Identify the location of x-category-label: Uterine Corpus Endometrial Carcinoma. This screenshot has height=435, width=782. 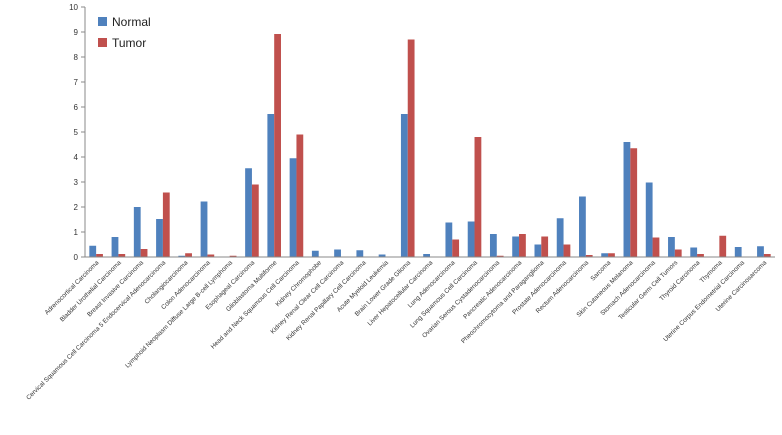
(704, 301).